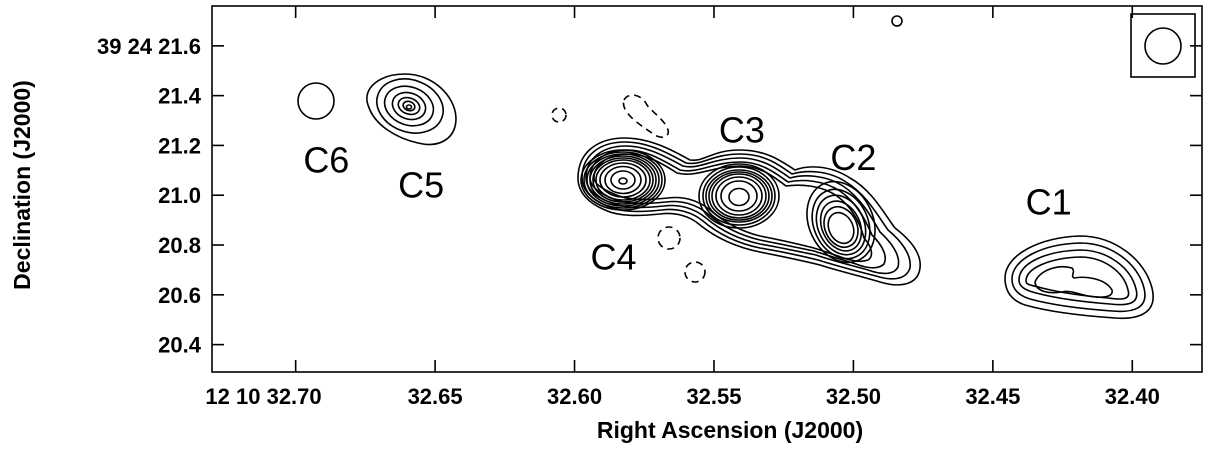 This screenshot has width=1208, height=449. I want to click on y-tick-label-3: 21.0, so click(179, 195).